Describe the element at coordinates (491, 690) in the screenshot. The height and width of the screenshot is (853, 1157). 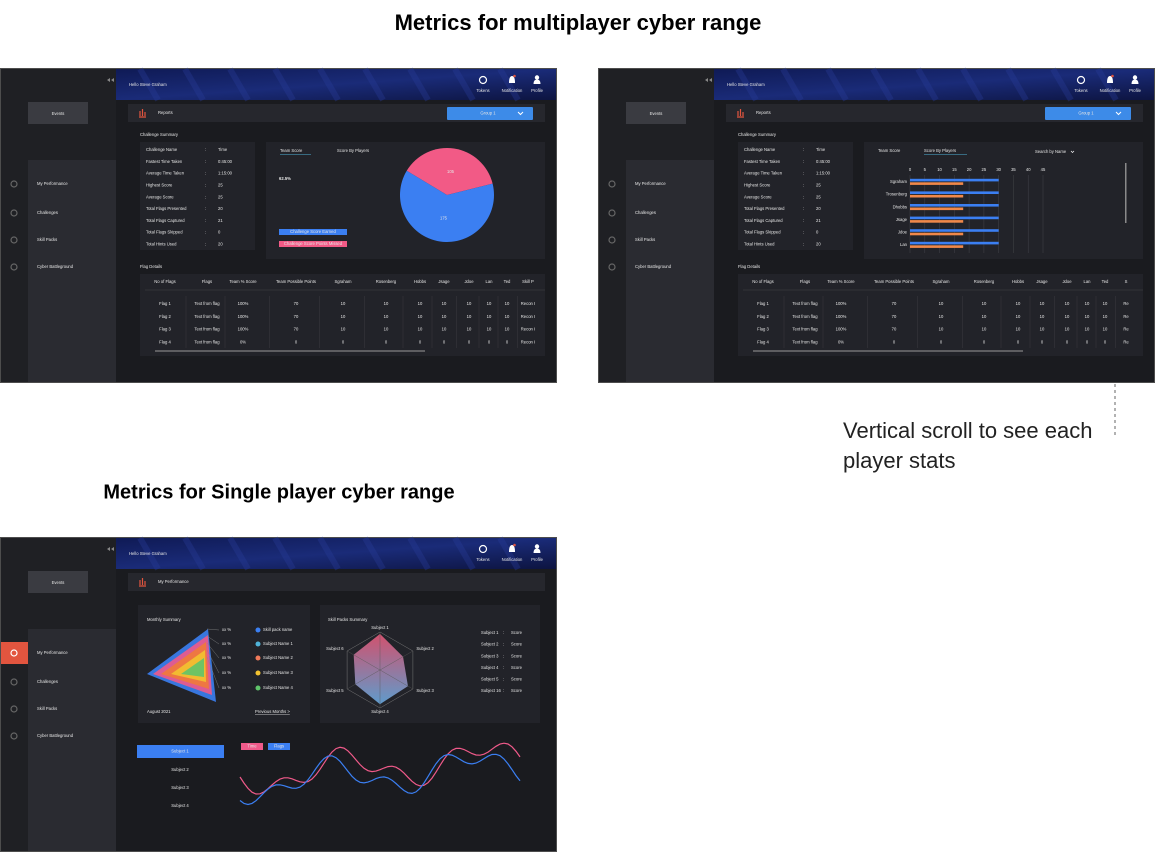
I see `score-name: Subject 16` at that location.